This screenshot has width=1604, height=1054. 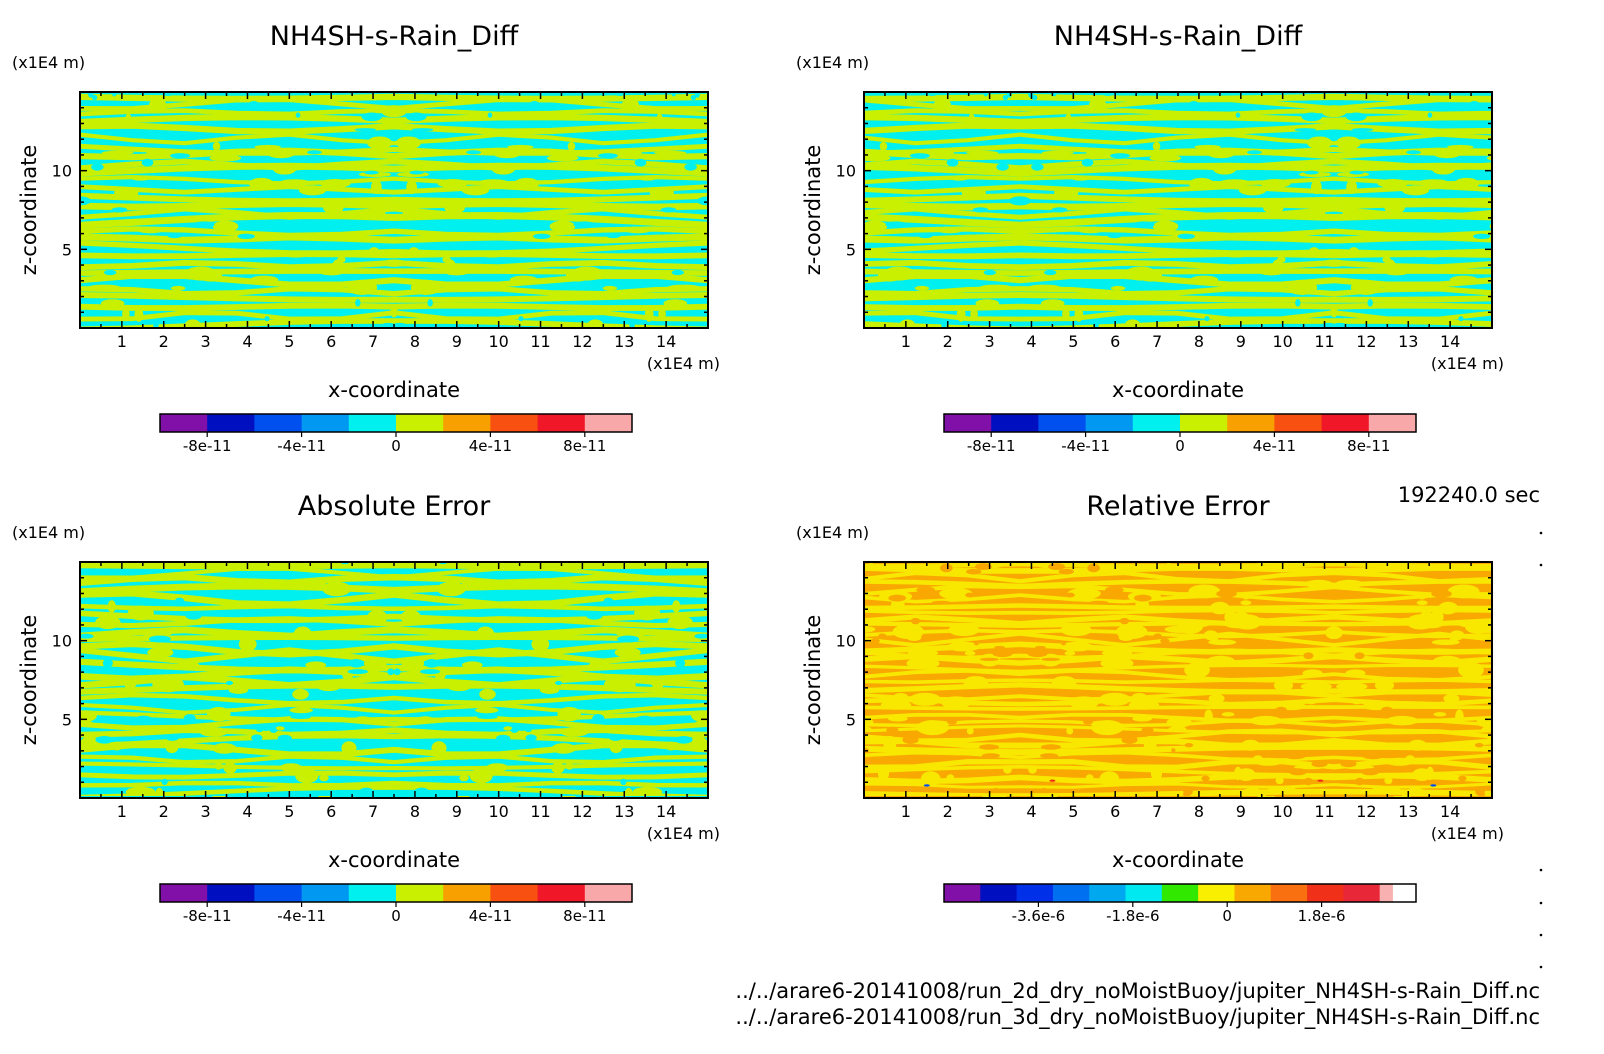 I want to click on colorbar-frame, so click(x=1180, y=893).